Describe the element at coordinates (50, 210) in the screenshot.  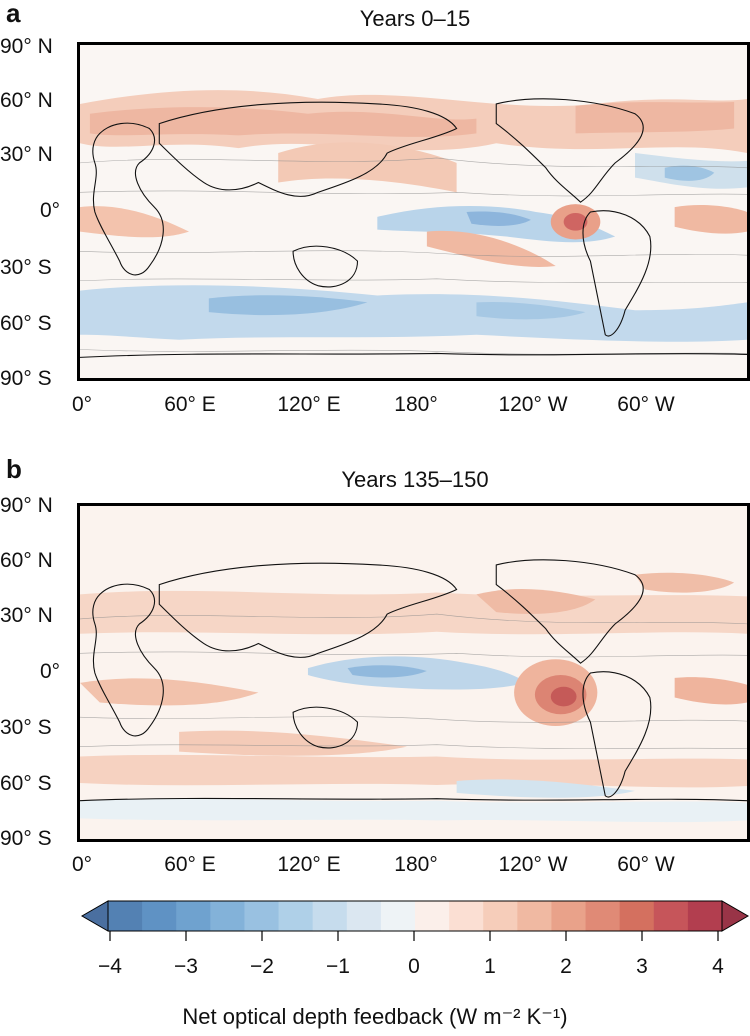
I see `panel-a-lat-0: 0°` at that location.